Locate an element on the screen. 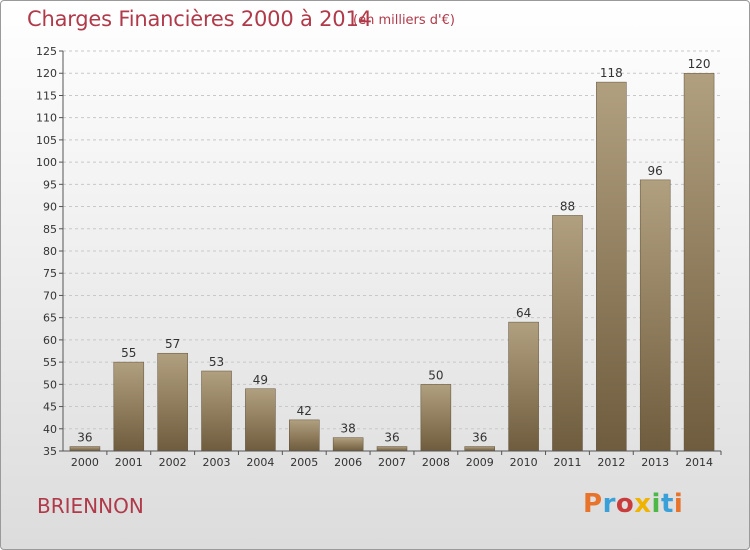  bar-2006 is located at coordinates (348, 444).